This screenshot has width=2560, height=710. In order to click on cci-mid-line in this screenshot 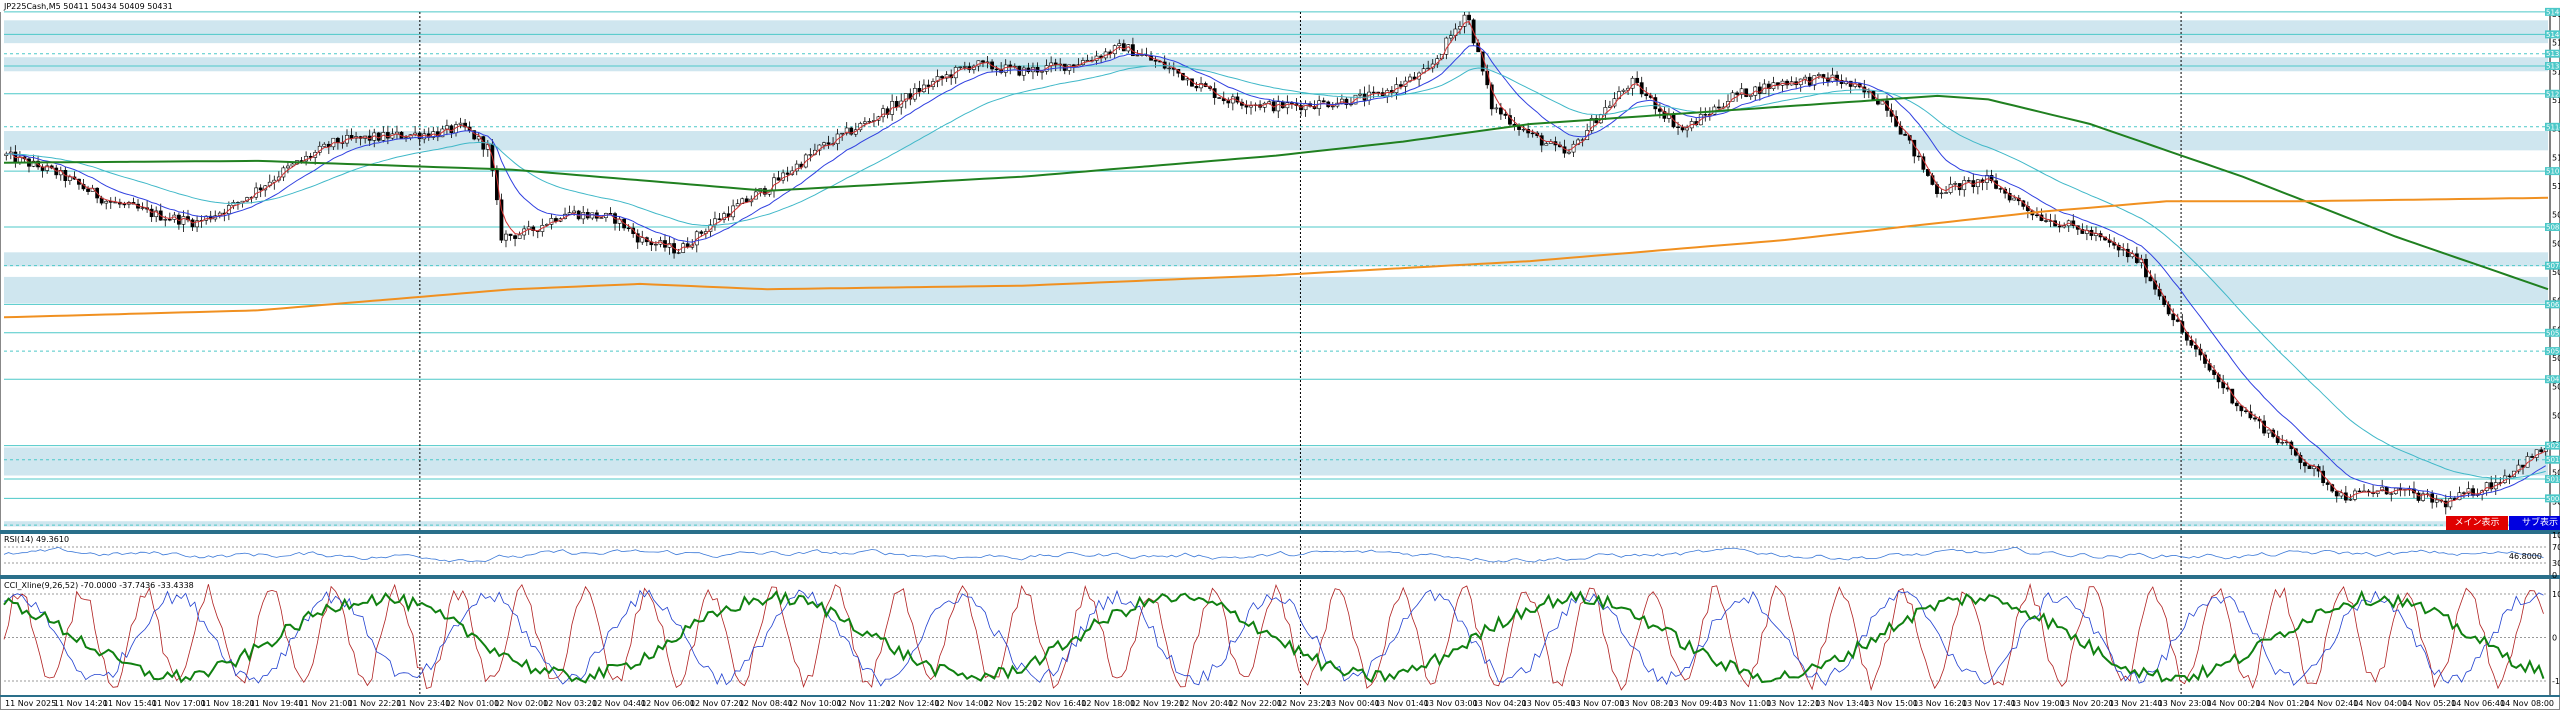, I will do `click(1273, 638)`.